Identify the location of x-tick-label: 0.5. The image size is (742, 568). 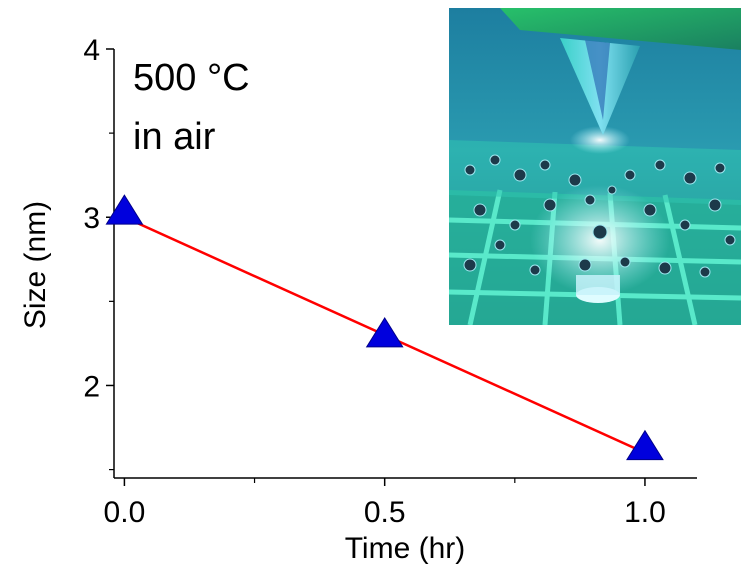
(385, 512).